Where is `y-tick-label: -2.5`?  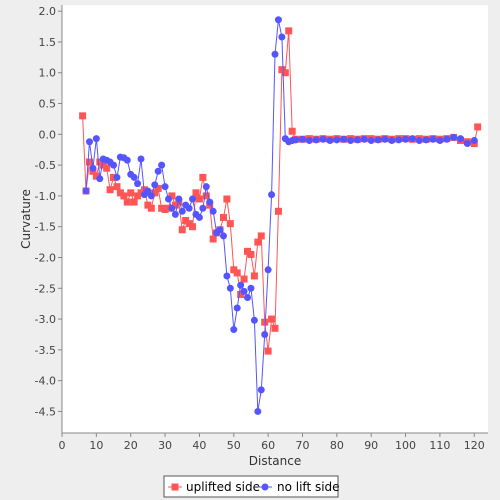 y-tick-label: -2.5 is located at coordinates (45, 288).